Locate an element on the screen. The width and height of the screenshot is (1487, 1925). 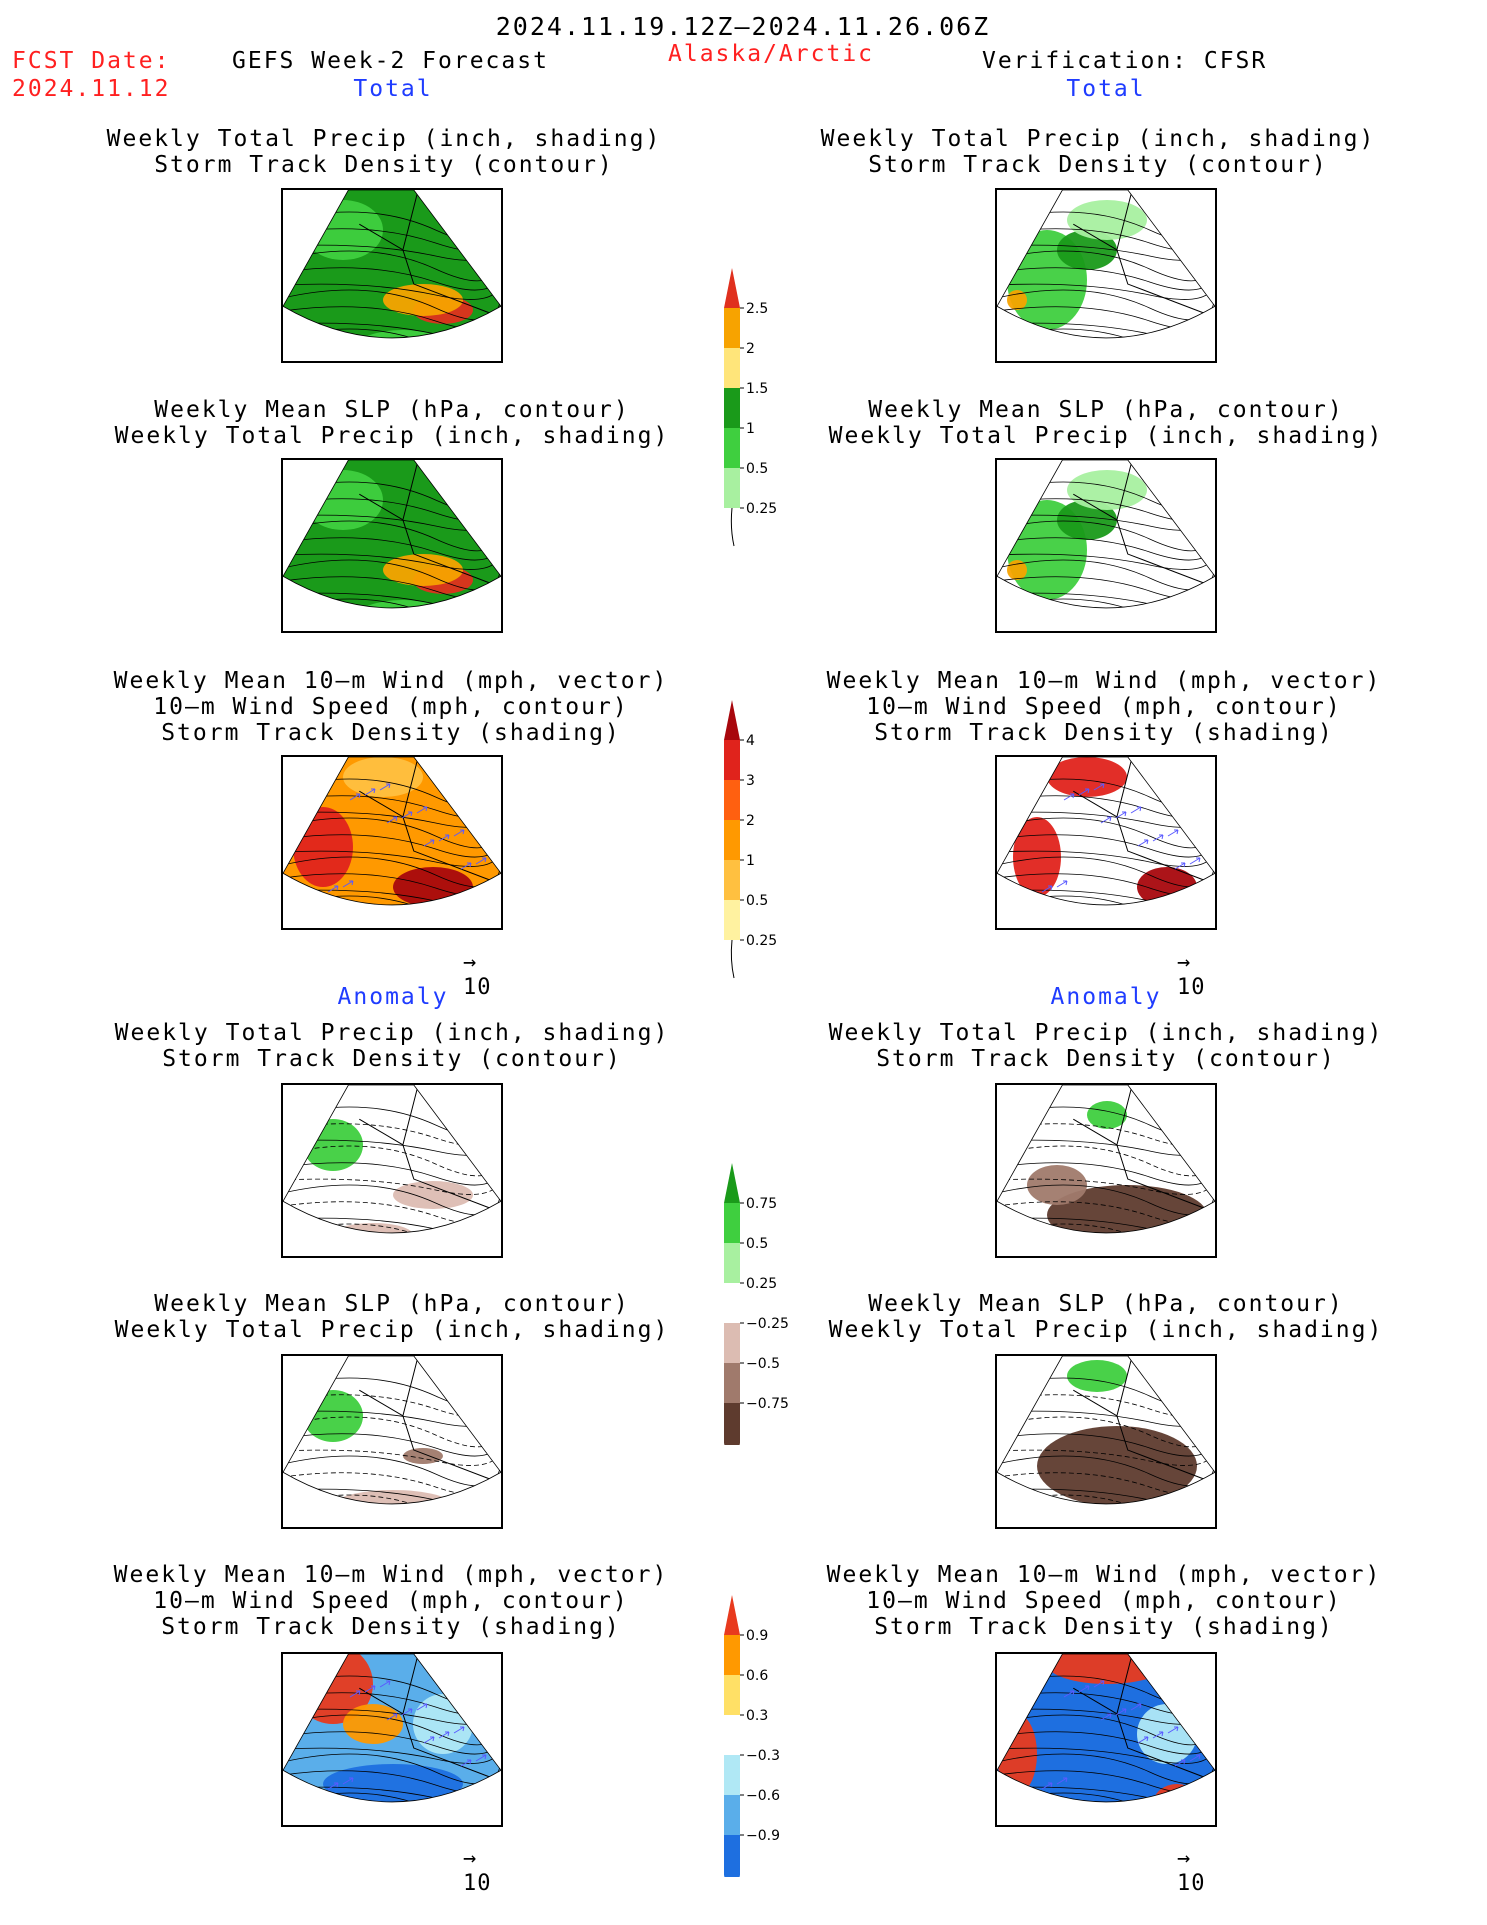
arrow-right-icon: → is located at coordinates (470, 1858).